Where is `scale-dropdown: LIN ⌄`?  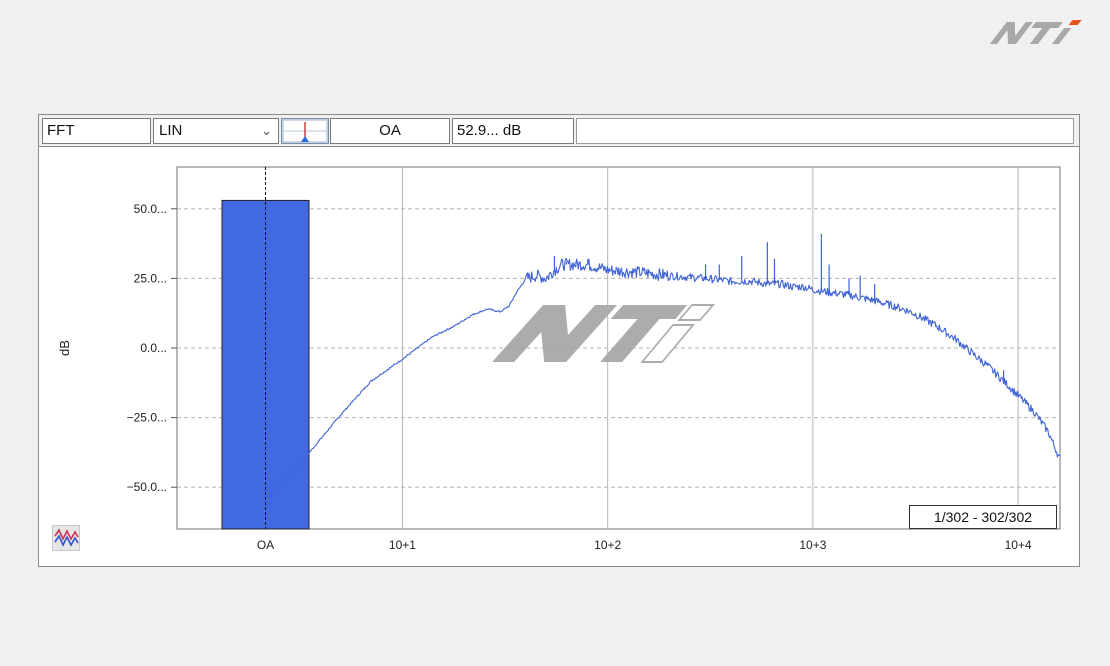 scale-dropdown: LIN ⌄ is located at coordinates (216, 131).